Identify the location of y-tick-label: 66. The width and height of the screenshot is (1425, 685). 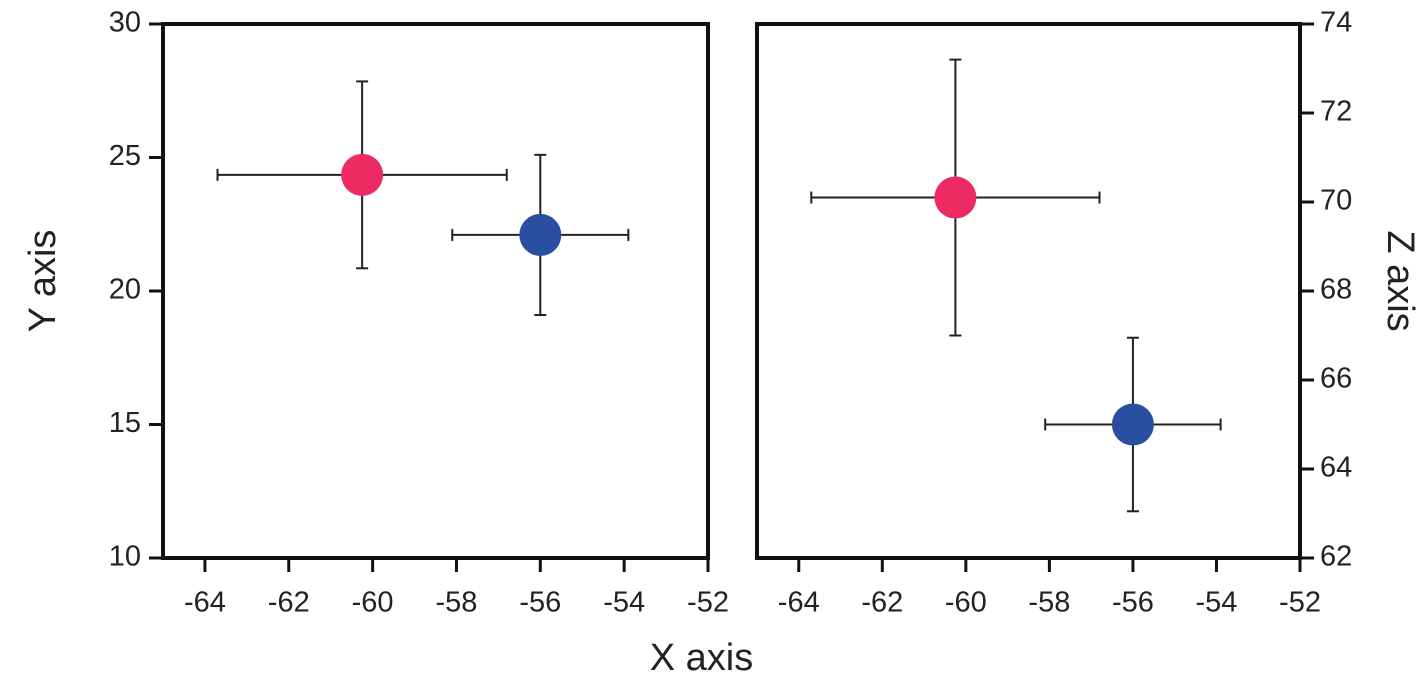
(1336, 379).